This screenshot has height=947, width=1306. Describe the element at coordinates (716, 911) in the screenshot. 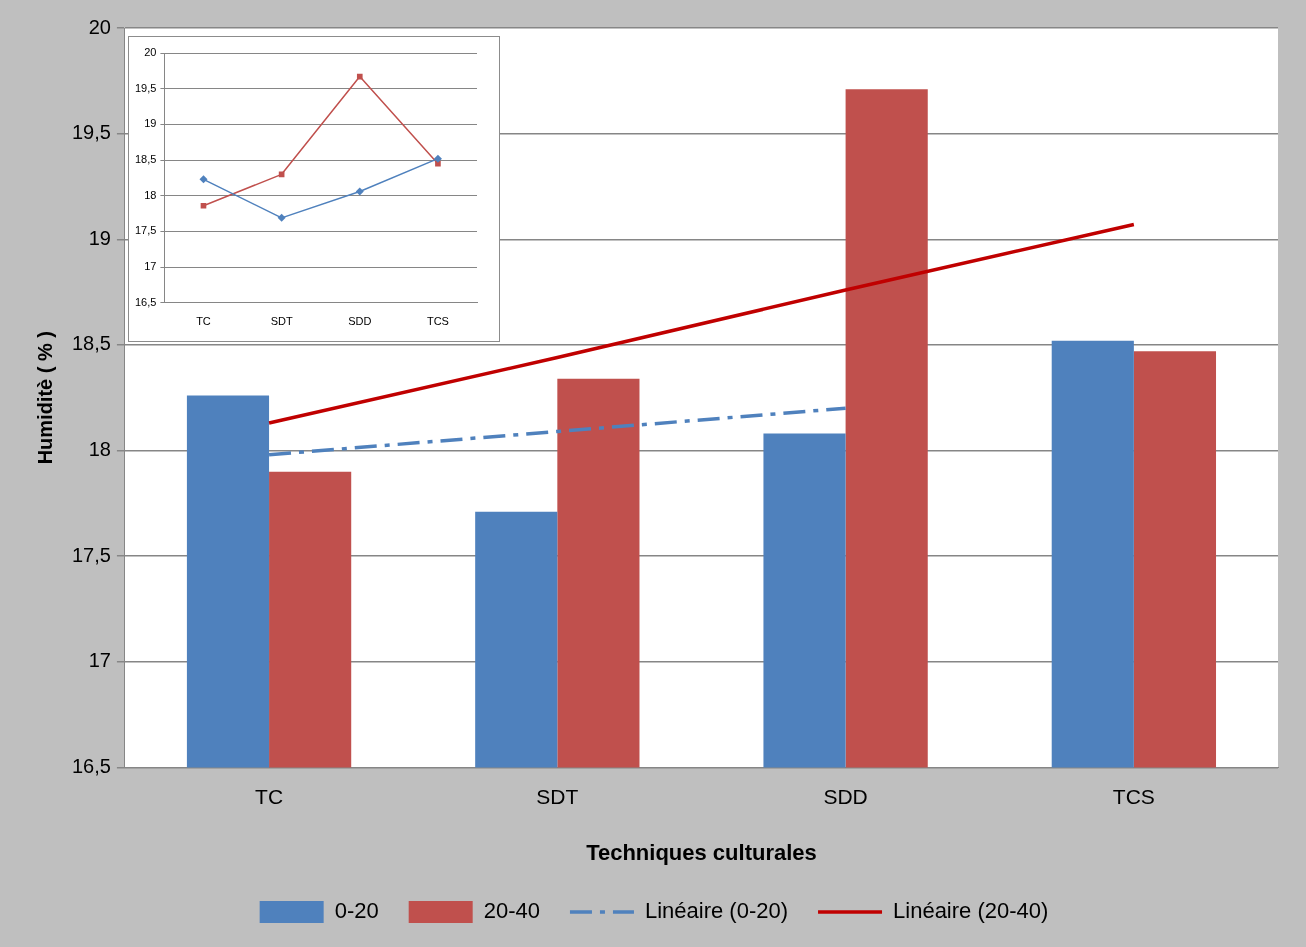

I see `legend-label: Linéaire (0-20)` at that location.